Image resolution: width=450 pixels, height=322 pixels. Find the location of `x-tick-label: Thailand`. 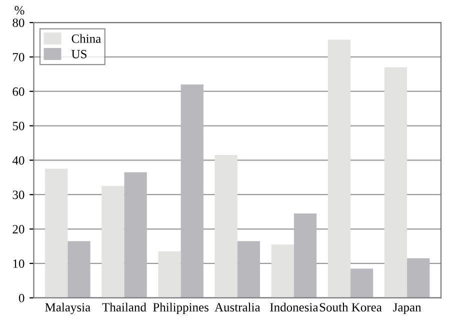

x-tick-label: Thailand is located at coordinates (124, 307).